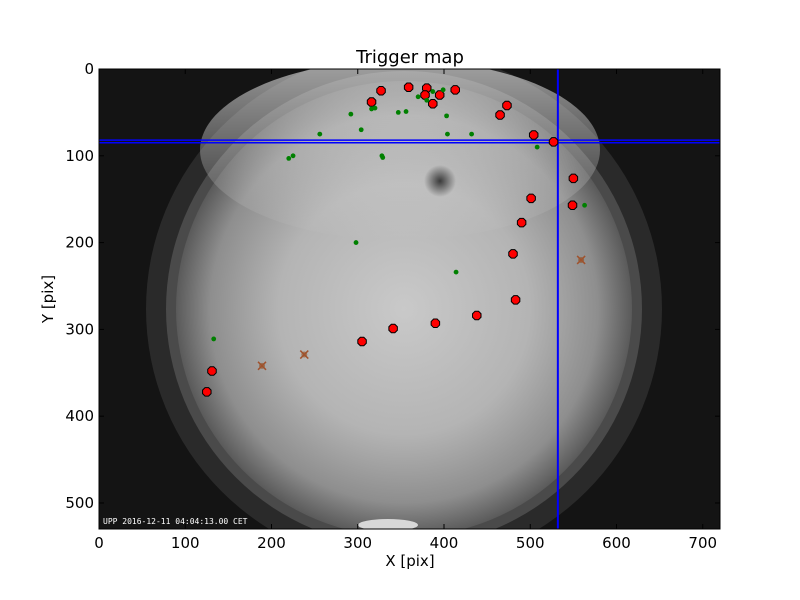  Describe the element at coordinates (388, 524) in the screenshot. I see `lens-mount-bottom` at that location.